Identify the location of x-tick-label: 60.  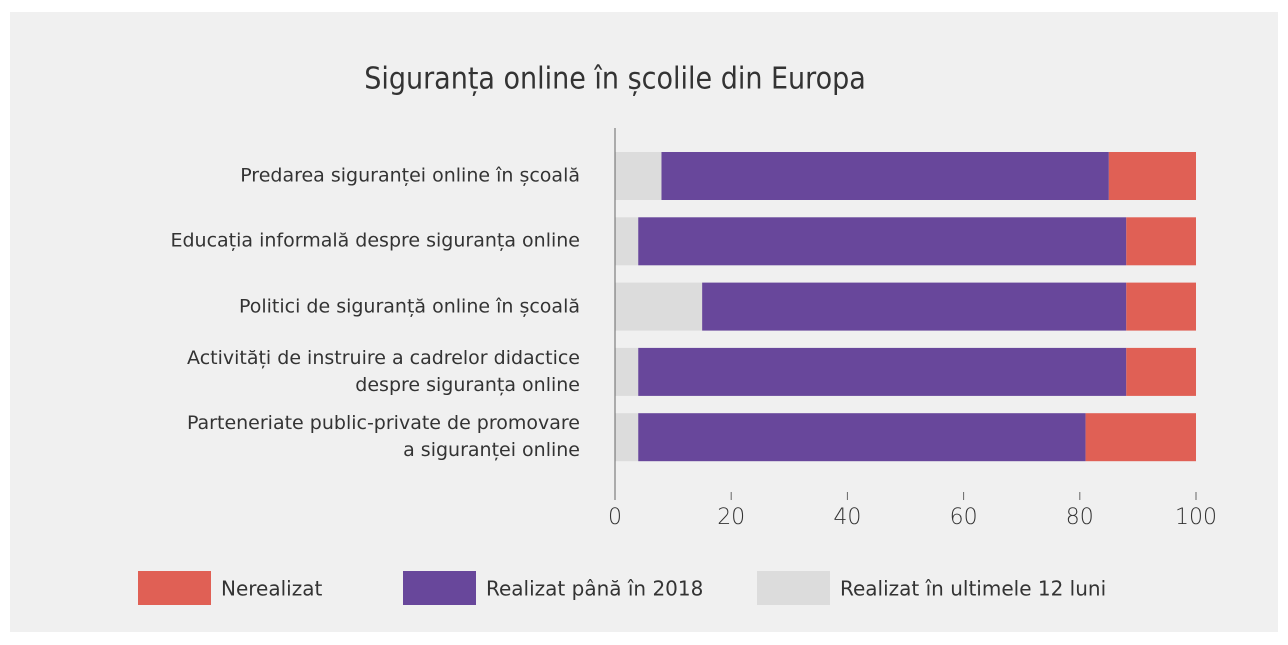
(964, 517).